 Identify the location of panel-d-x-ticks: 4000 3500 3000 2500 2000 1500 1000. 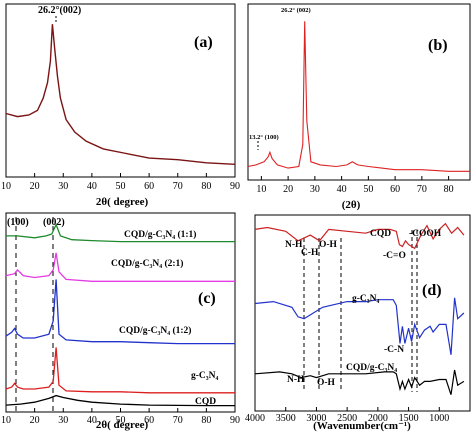
(347, 415).